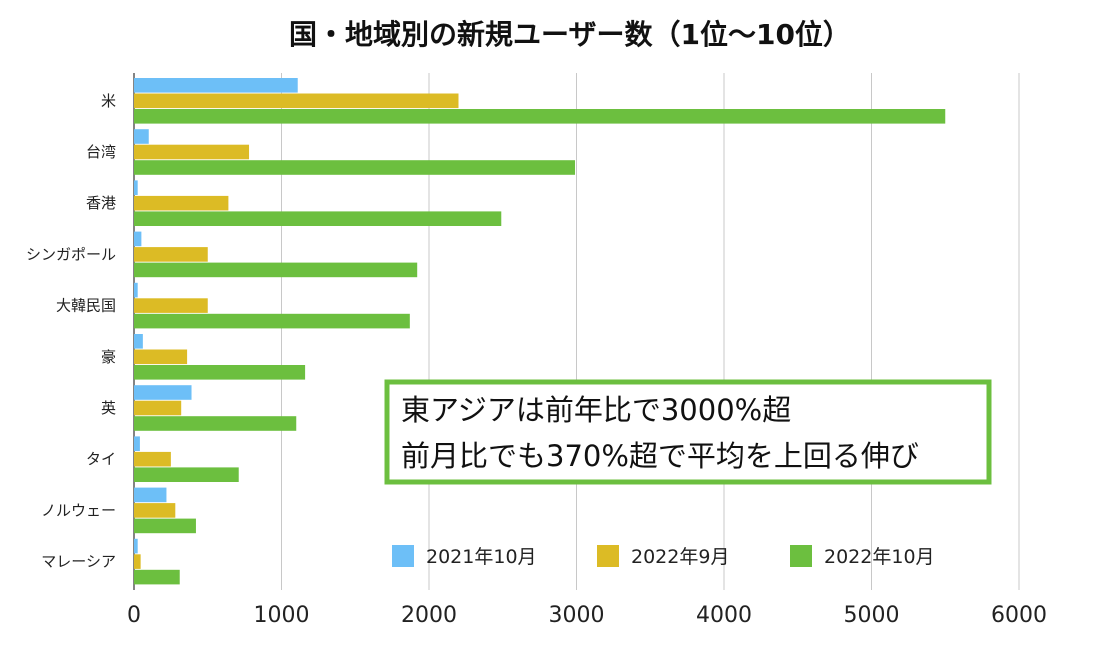  I want to click on category-label: 米, so click(108, 101).